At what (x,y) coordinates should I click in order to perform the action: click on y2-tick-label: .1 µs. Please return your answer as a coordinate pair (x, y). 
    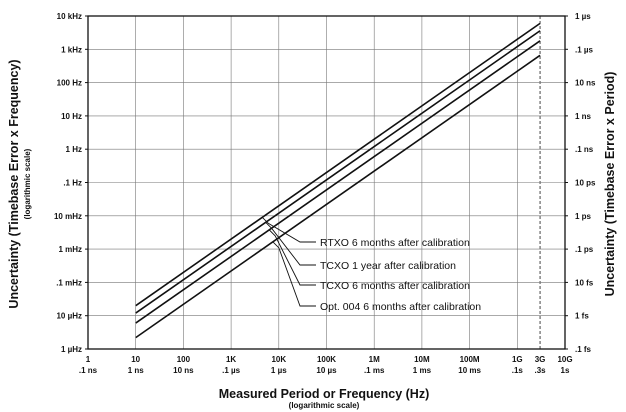
    Looking at the image, I should click on (584, 49).